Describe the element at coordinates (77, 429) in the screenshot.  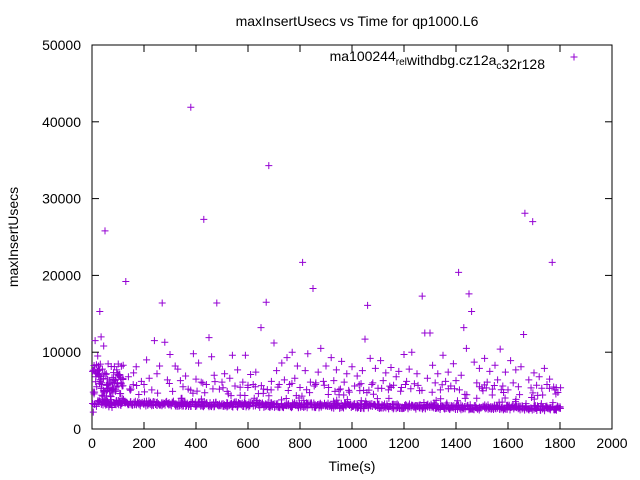
I see `y-tick-label: 0` at that location.